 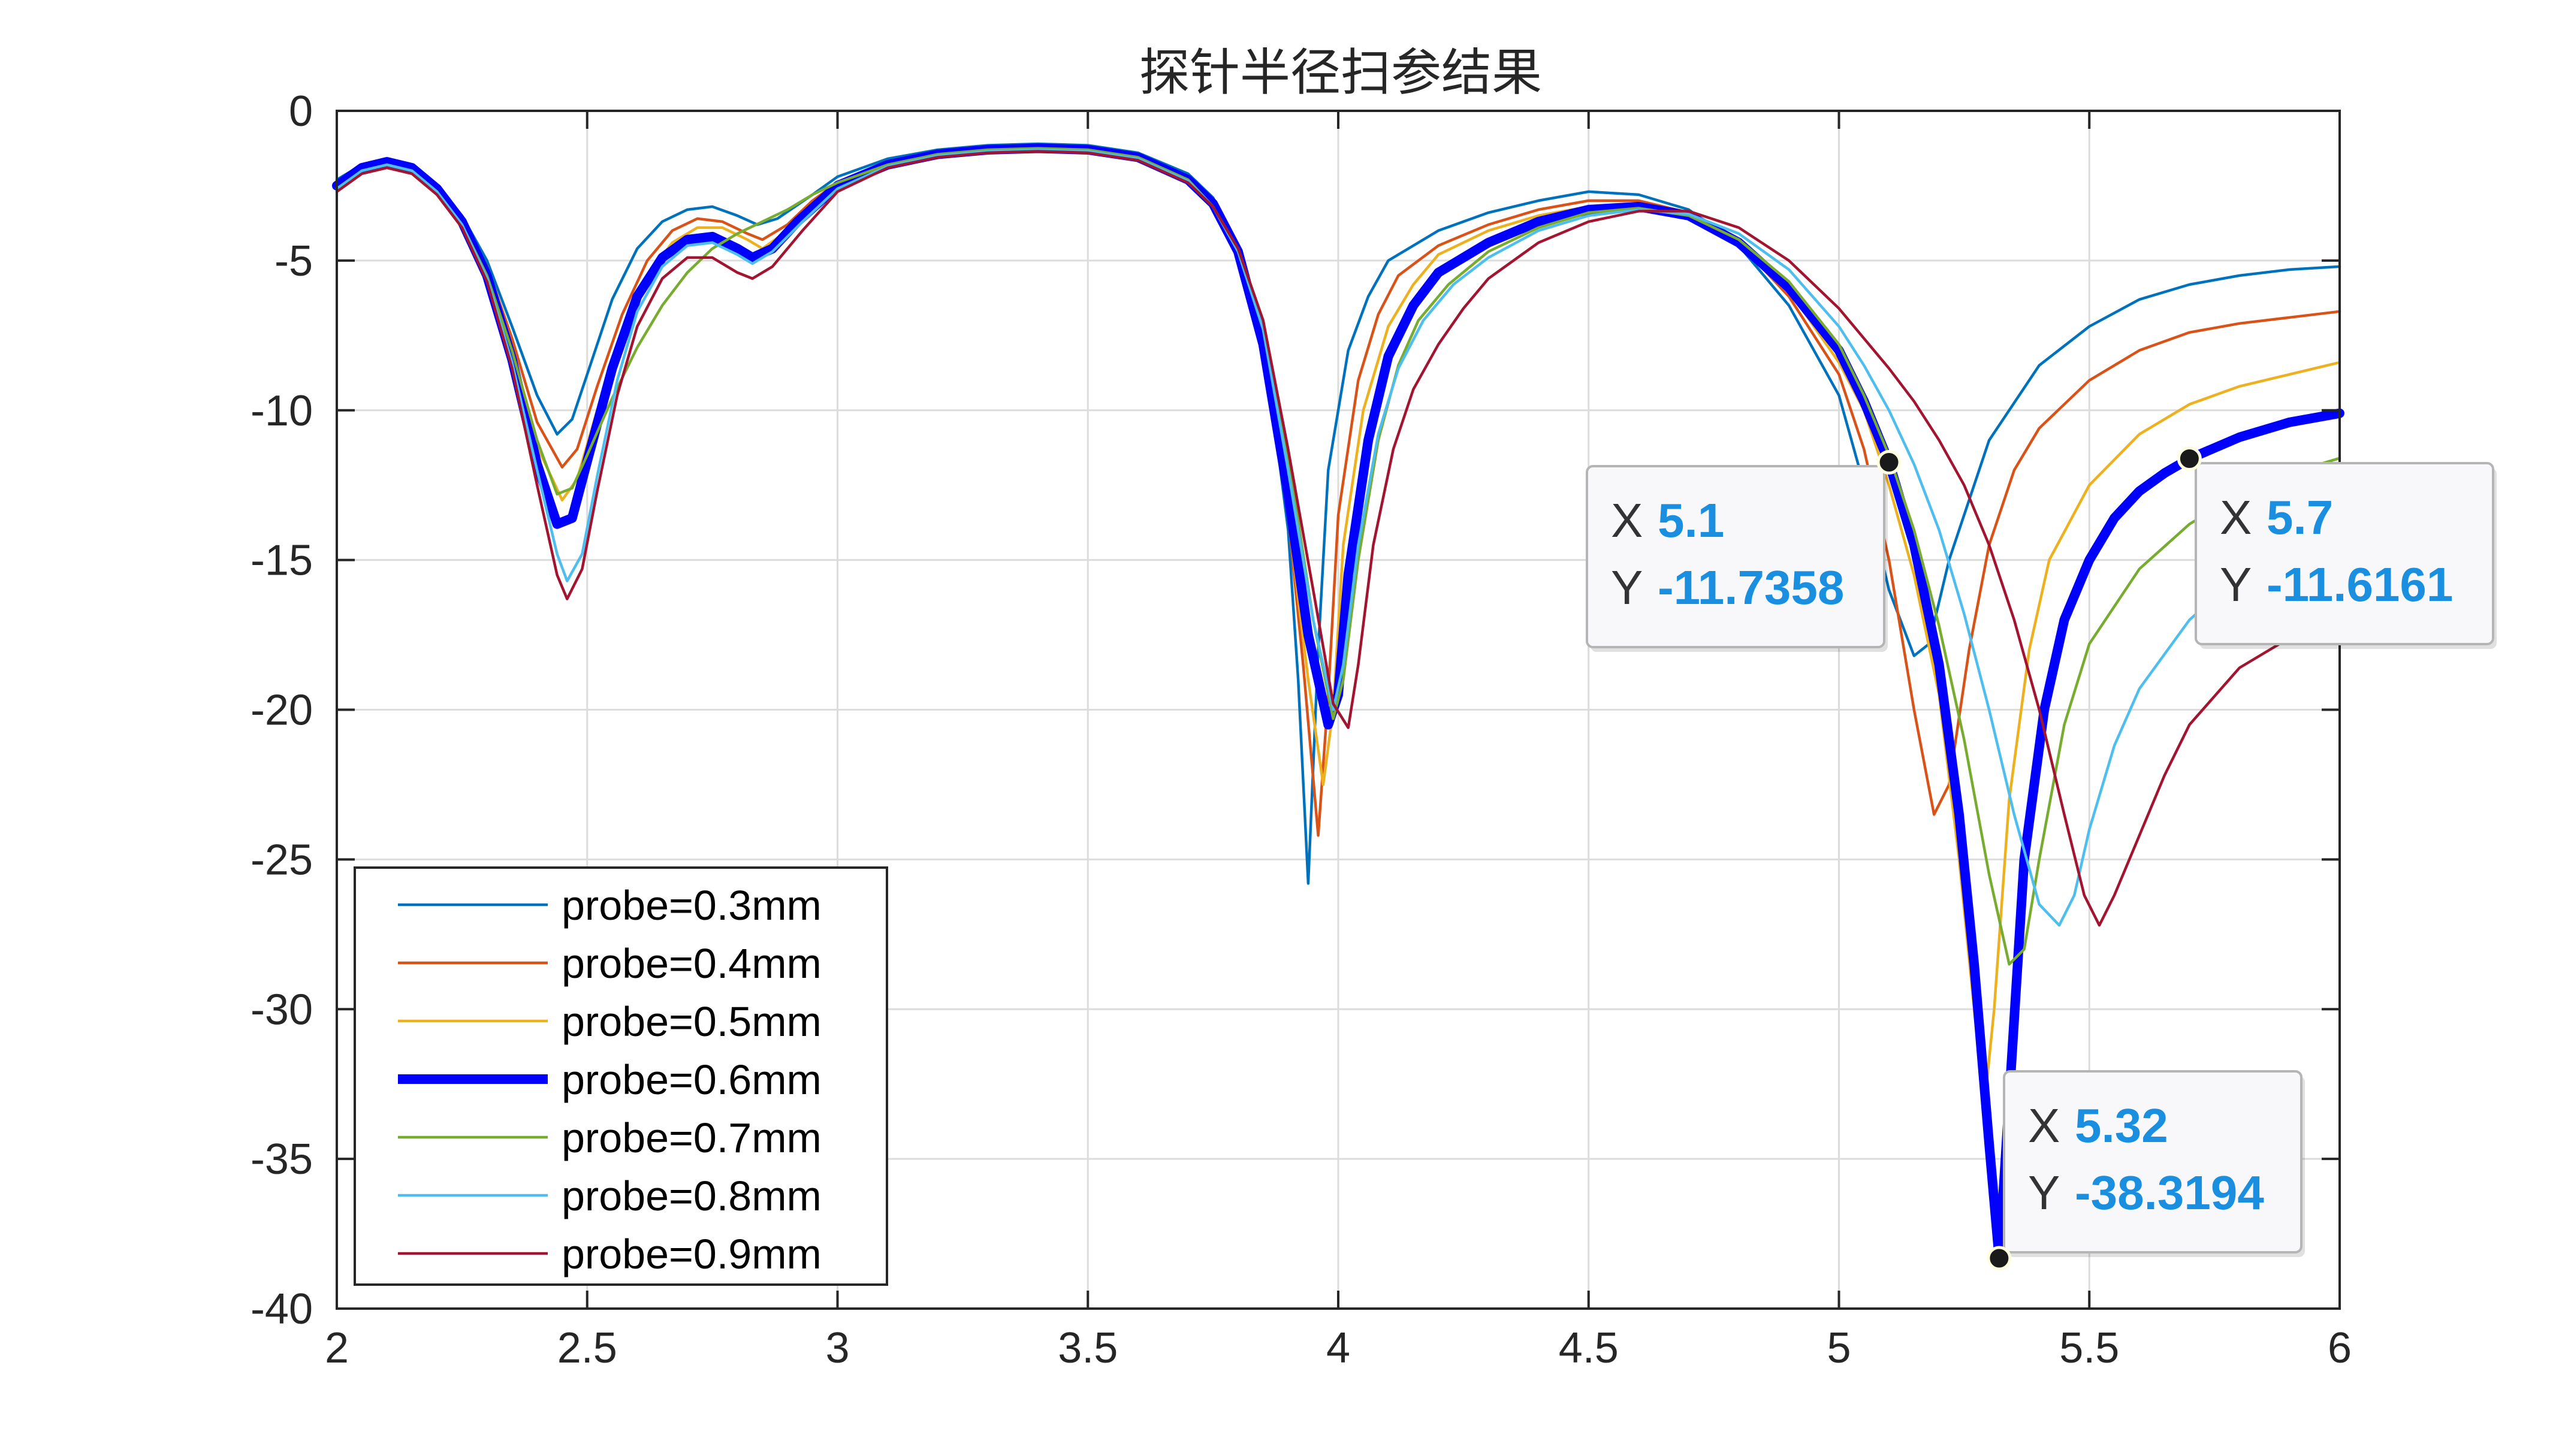 What do you see at coordinates (301, 111) in the screenshot?
I see `y-tick-label: 0` at bounding box center [301, 111].